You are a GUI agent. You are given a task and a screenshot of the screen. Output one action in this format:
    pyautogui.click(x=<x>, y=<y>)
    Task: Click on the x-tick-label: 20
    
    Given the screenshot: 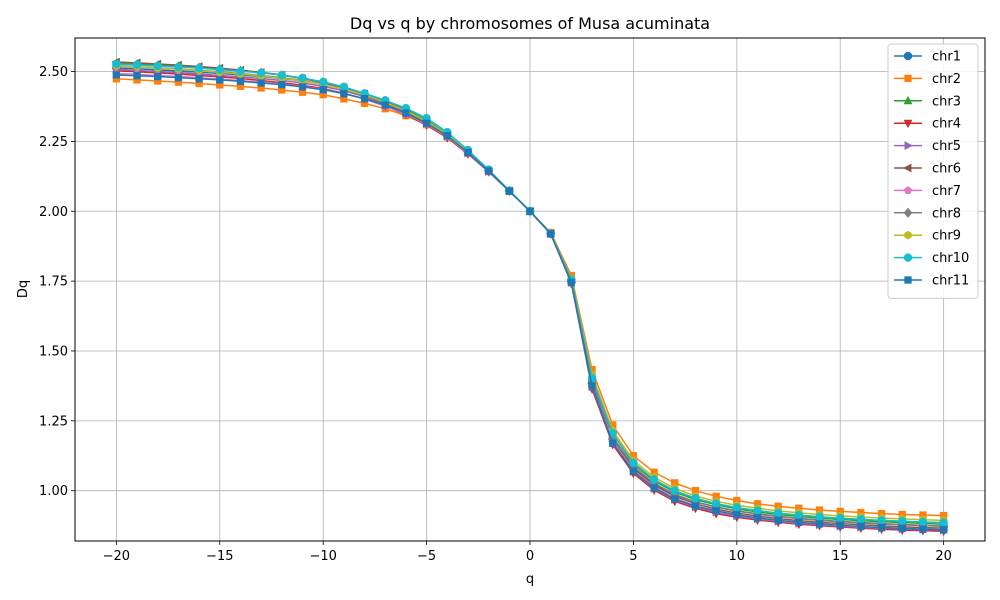 What is the action you would take?
    pyautogui.click(x=943, y=556)
    